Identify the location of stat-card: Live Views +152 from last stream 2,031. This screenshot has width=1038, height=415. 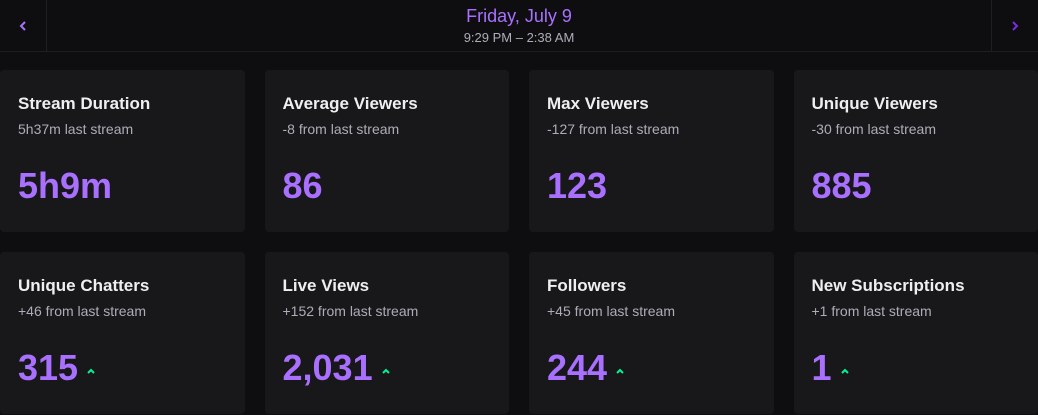
(386, 333).